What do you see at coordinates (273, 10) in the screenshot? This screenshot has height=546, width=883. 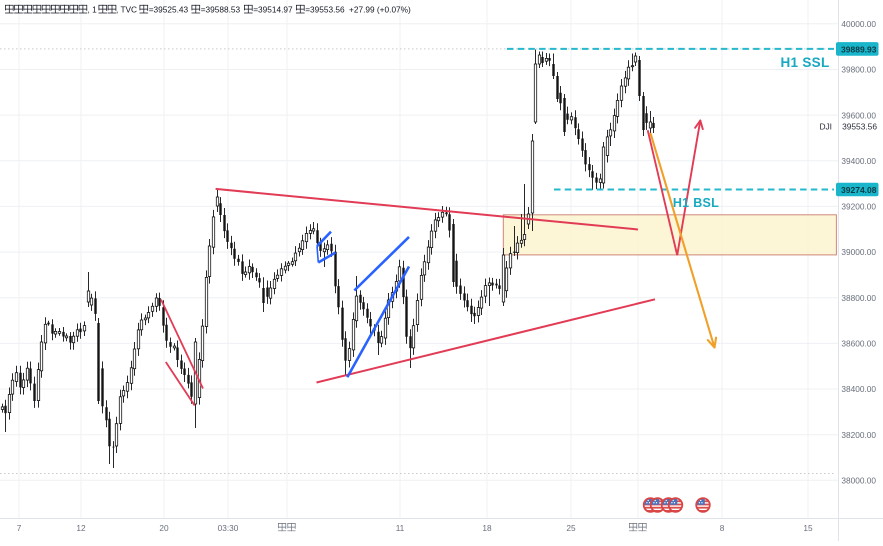 I see `svg-text: =39514.97` at bounding box center [273, 10].